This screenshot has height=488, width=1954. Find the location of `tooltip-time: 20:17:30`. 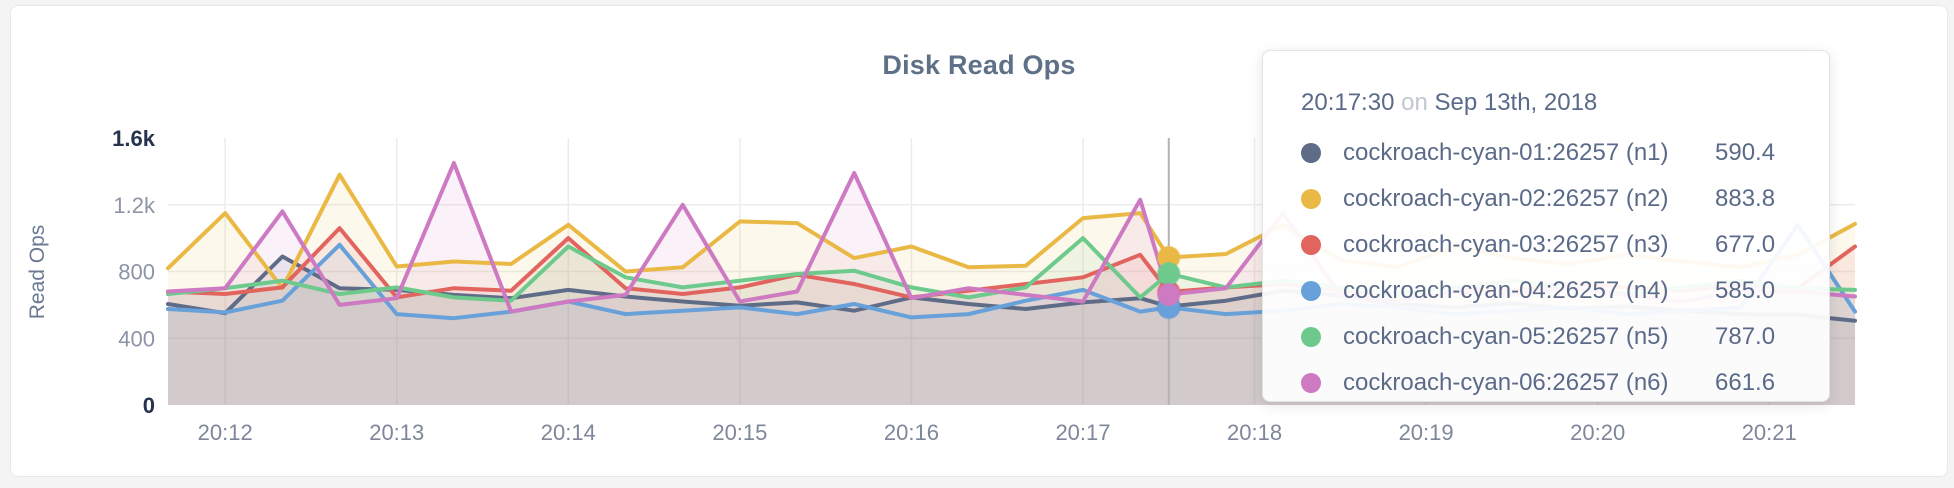

tooltip-time: 20:17:30 is located at coordinates (1348, 102).